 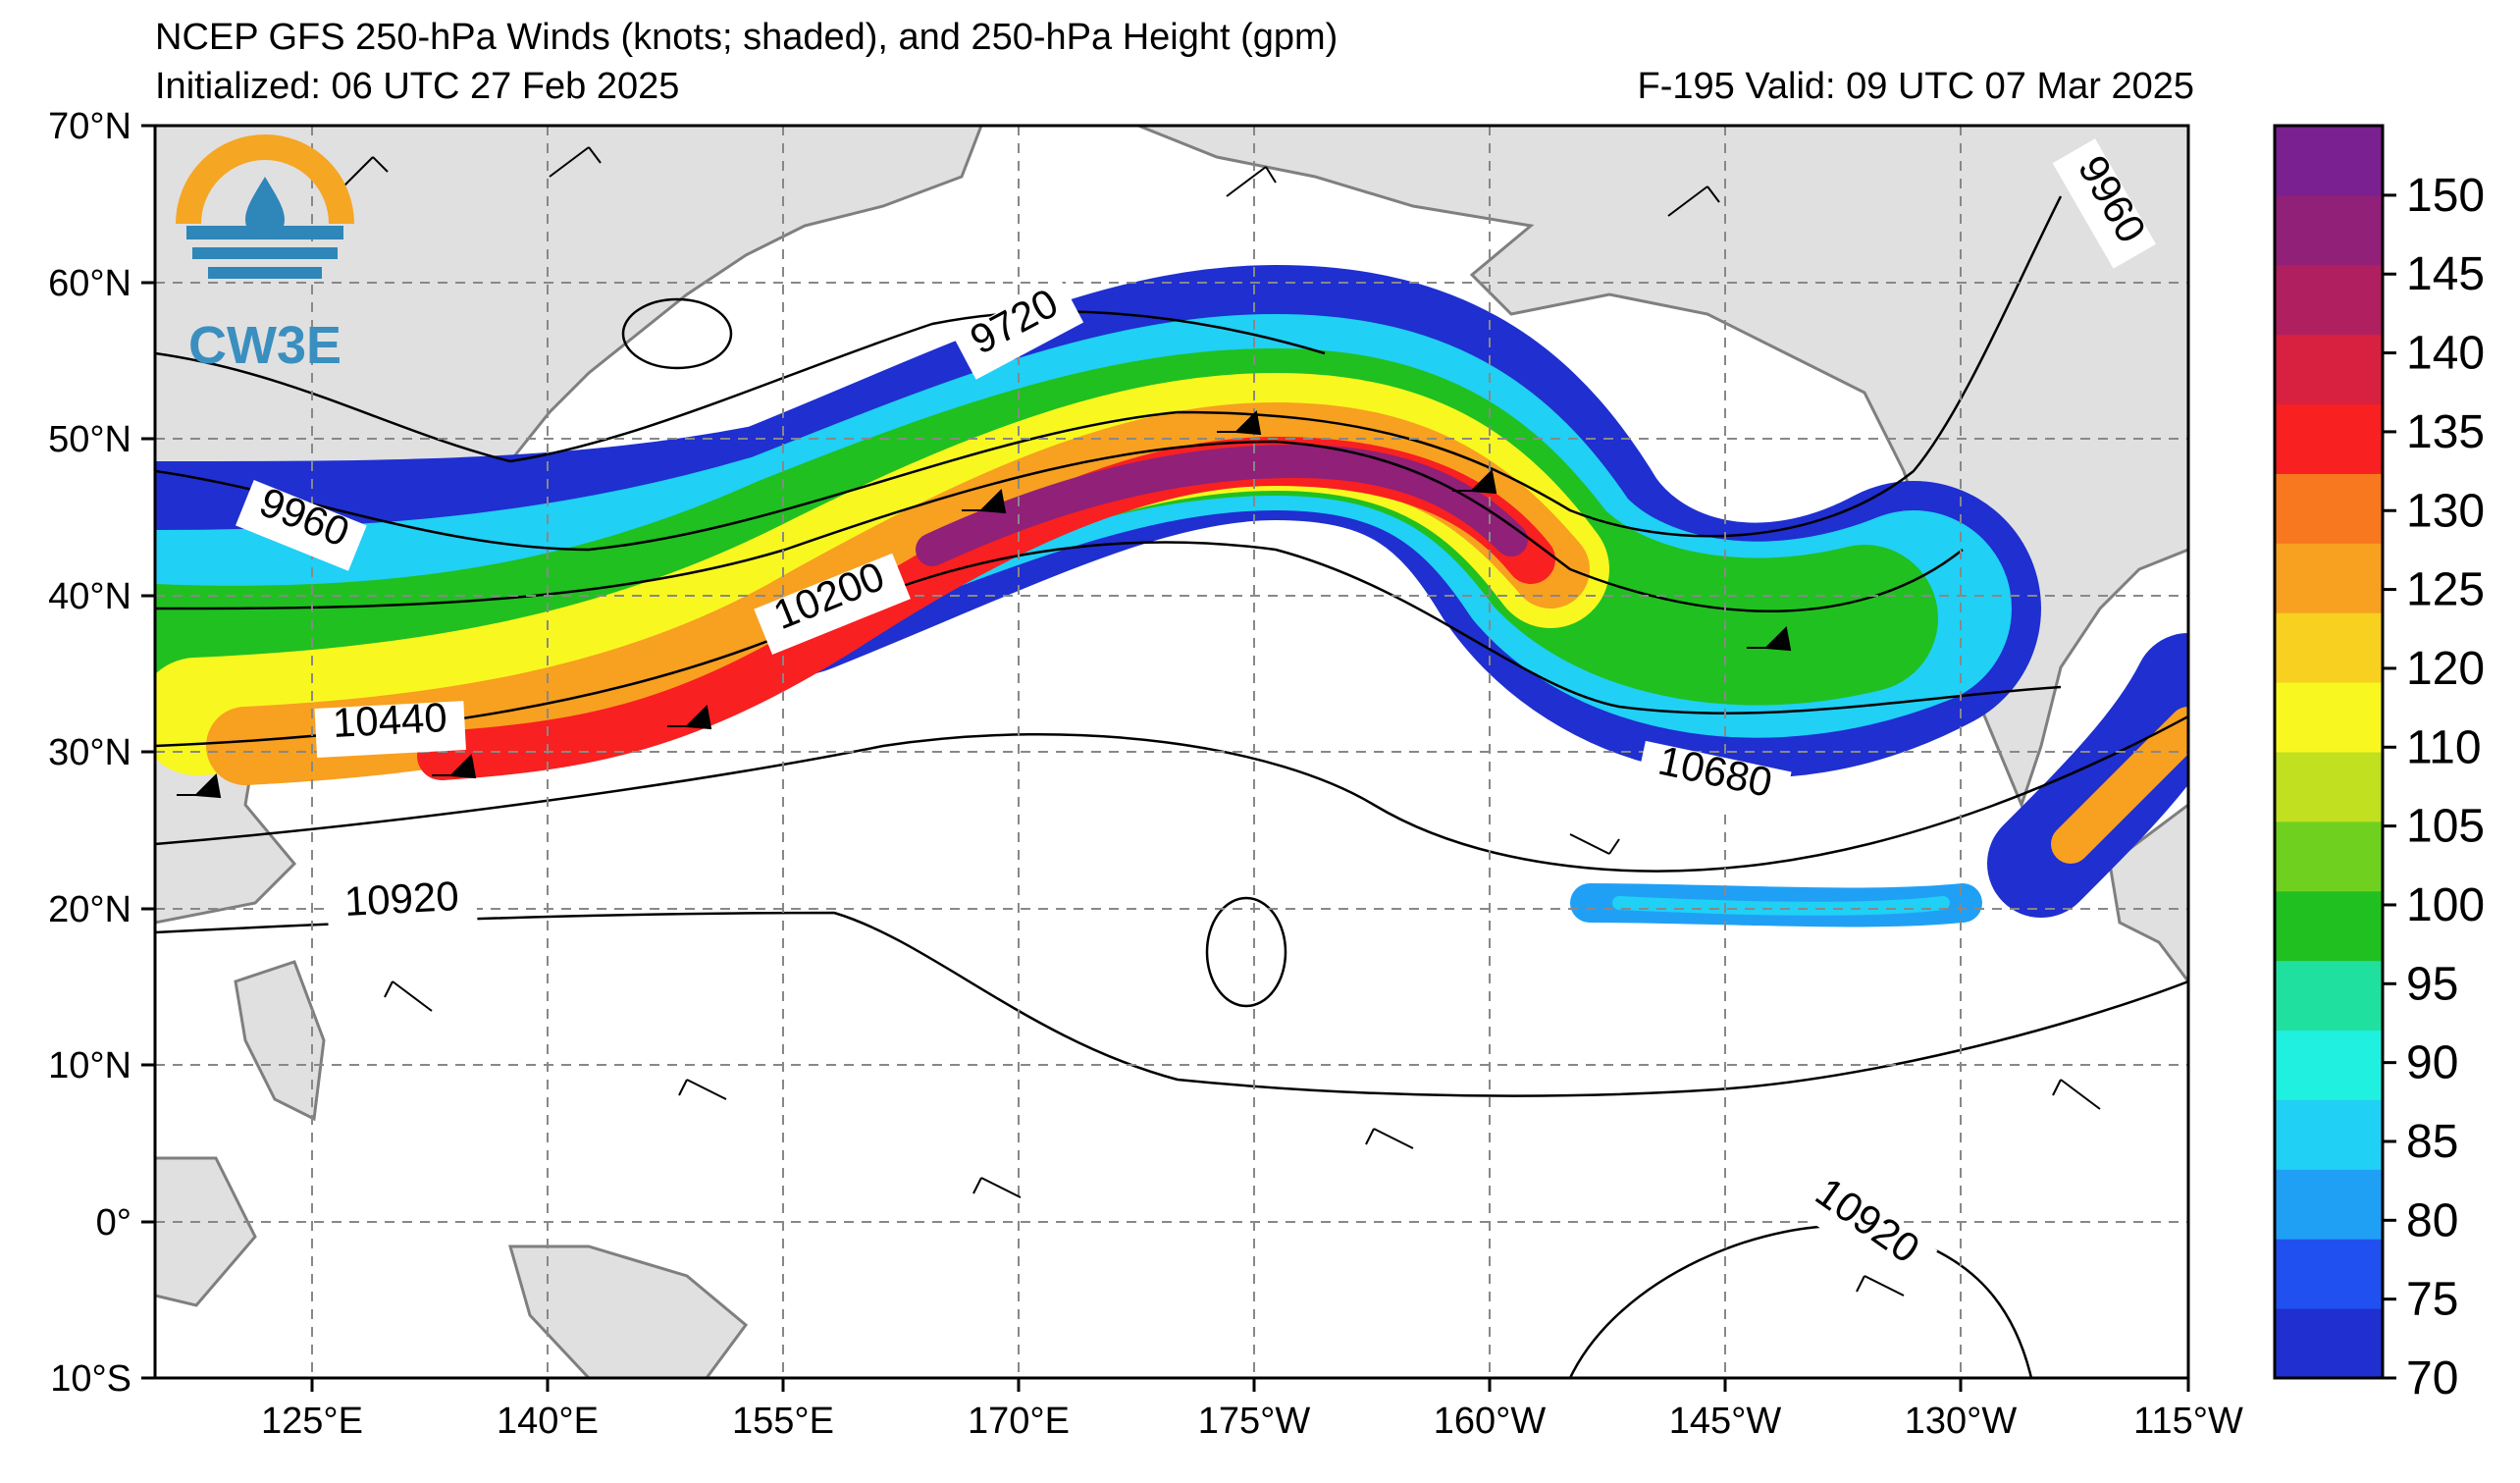 What do you see at coordinates (265, 208) in the screenshot?
I see `water-drop-icon` at bounding box center [265, 208].